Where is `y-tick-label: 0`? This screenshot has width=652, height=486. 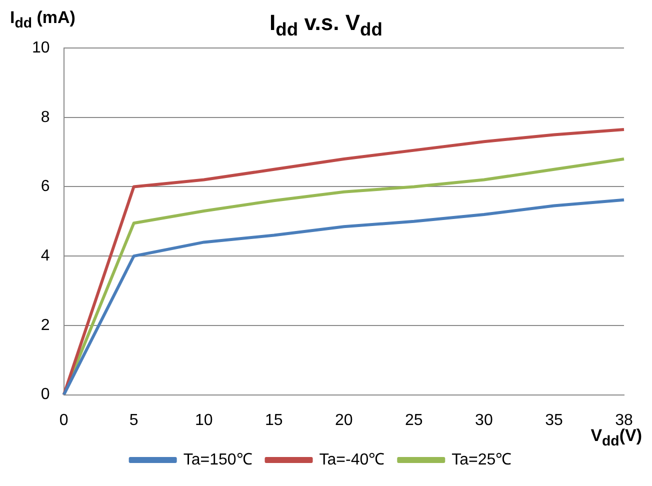 y-tick-label: 0 is located at coordinates (45, 395).